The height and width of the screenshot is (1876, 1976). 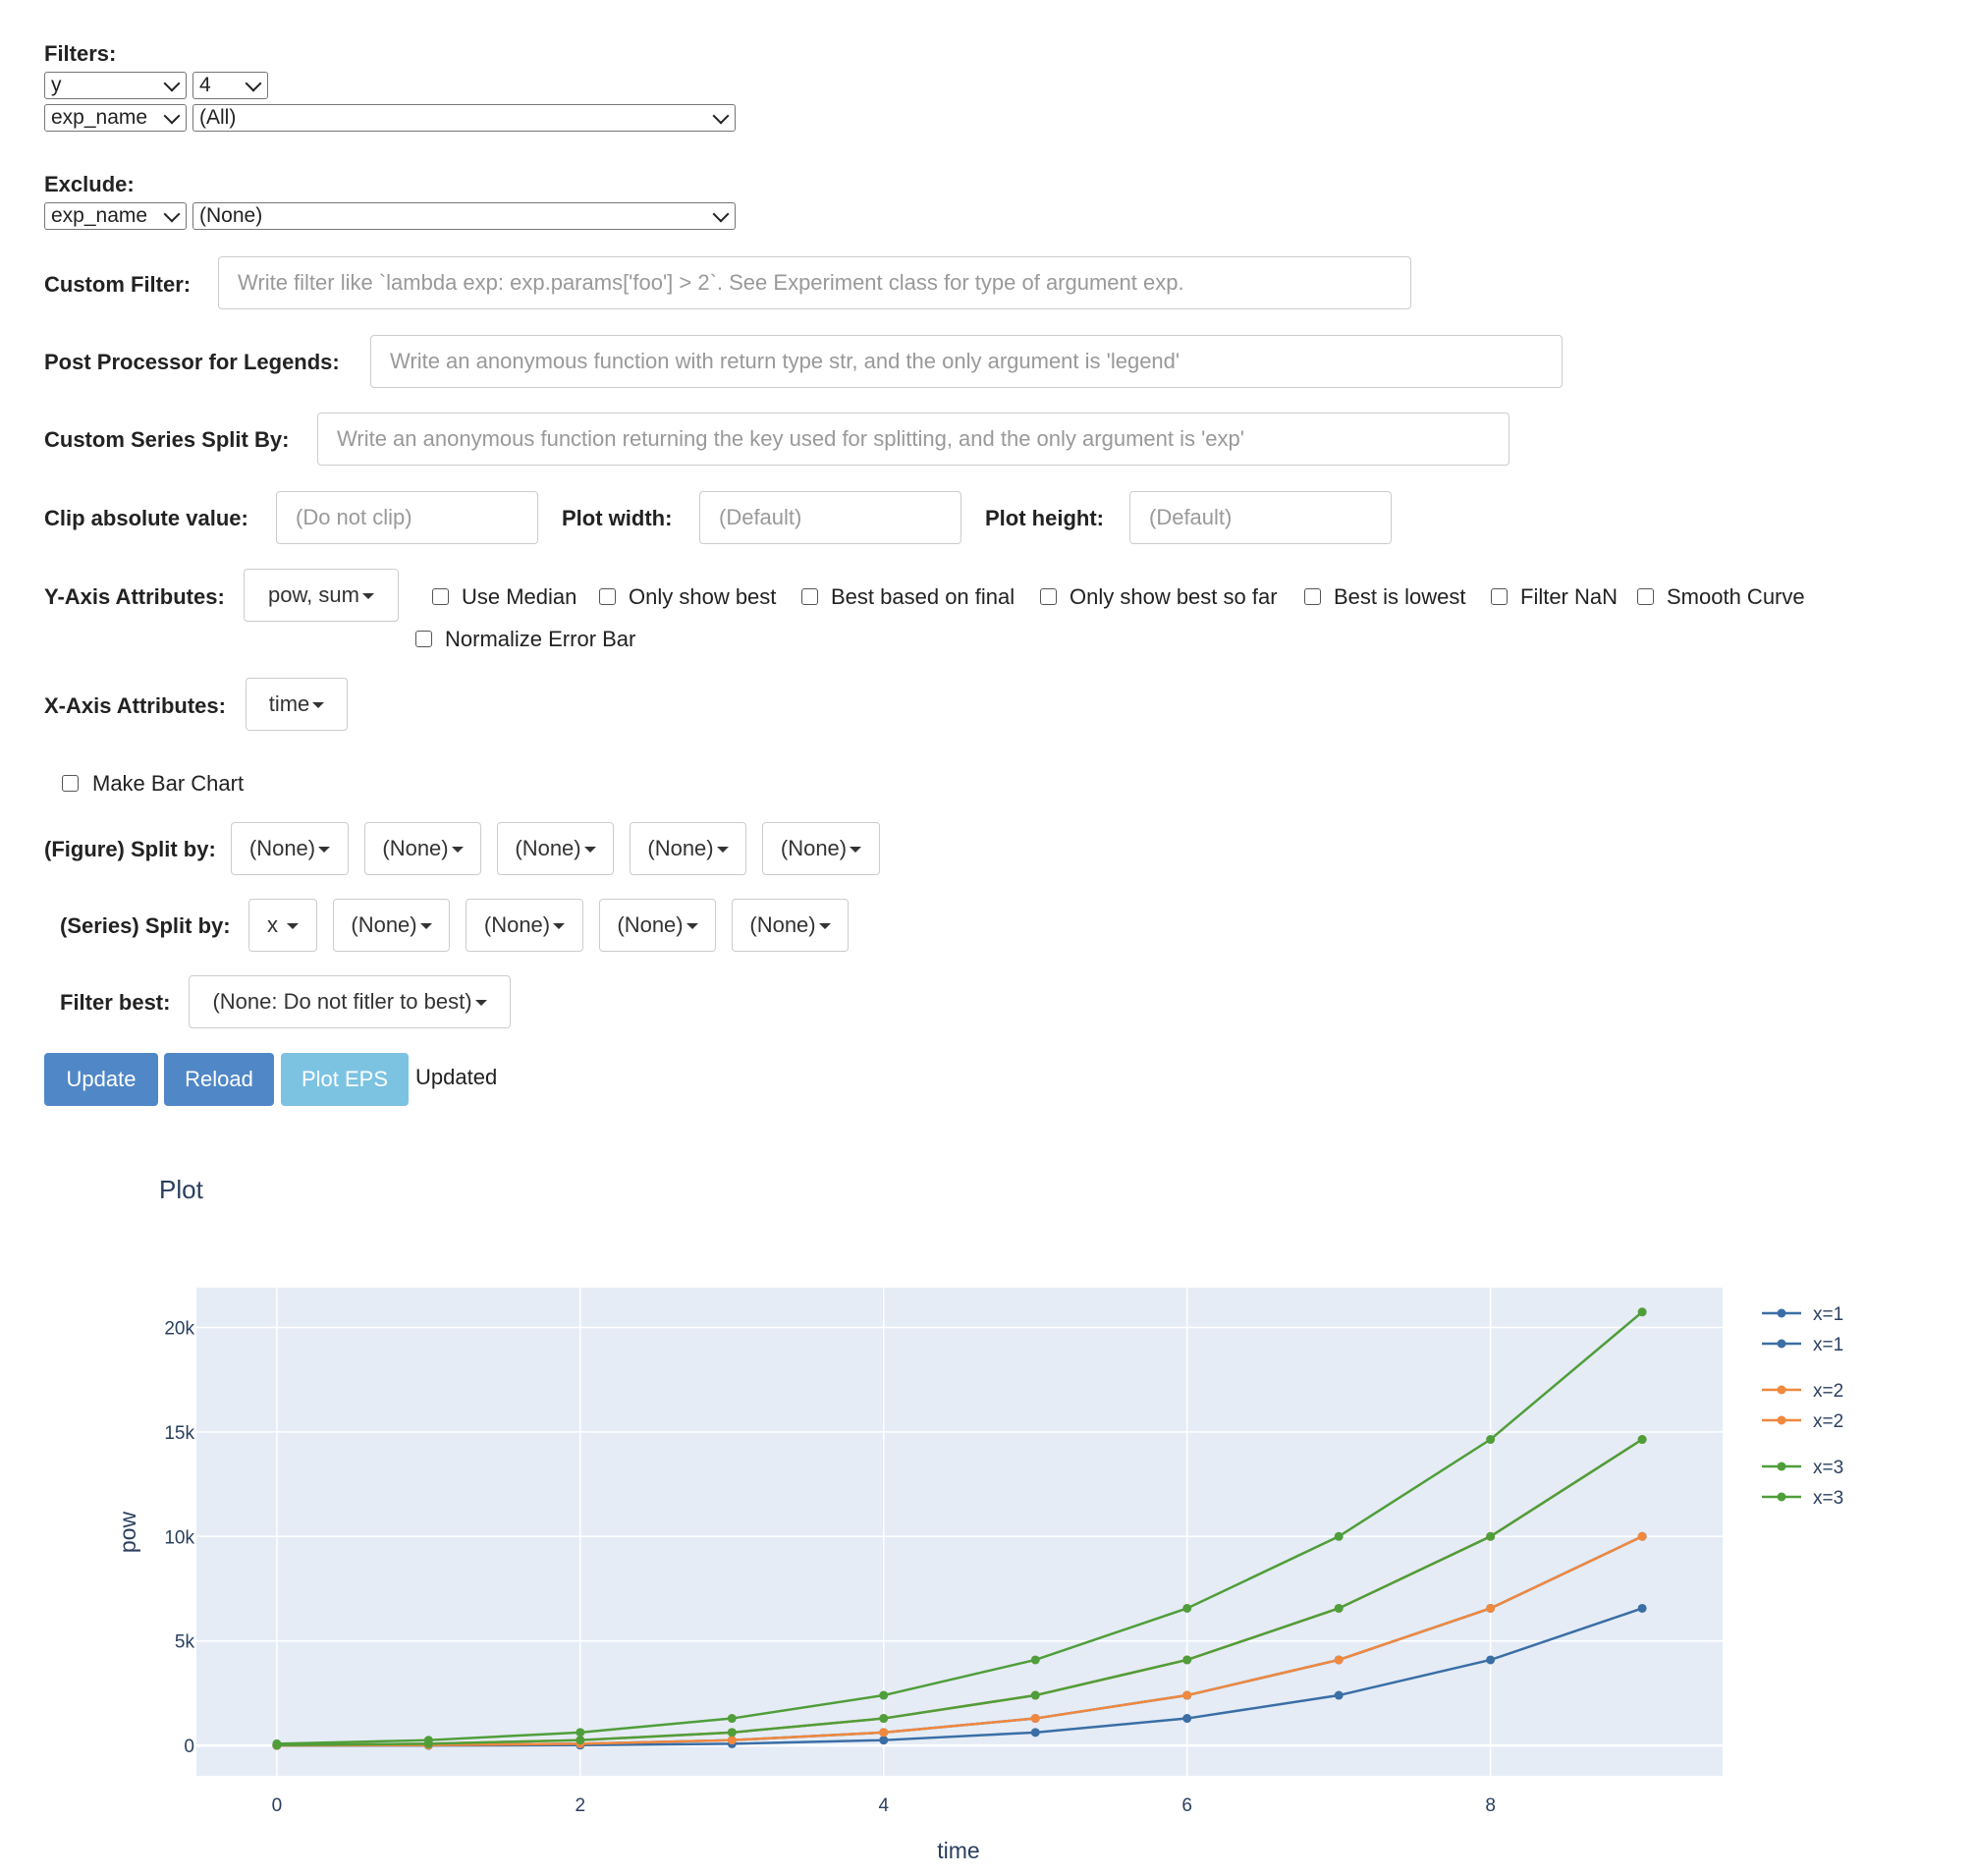 I want to click on plot-eps-button: Plot EPS, so click(x=345, y=1080).